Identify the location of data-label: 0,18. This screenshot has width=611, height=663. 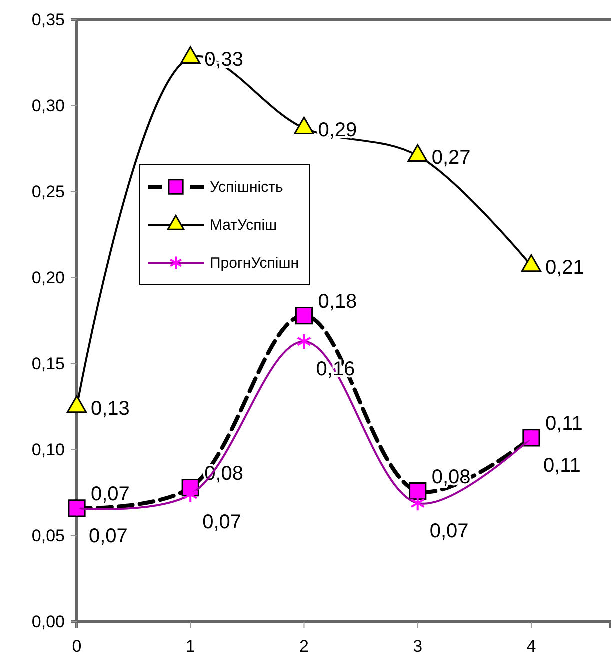
(338, 301).